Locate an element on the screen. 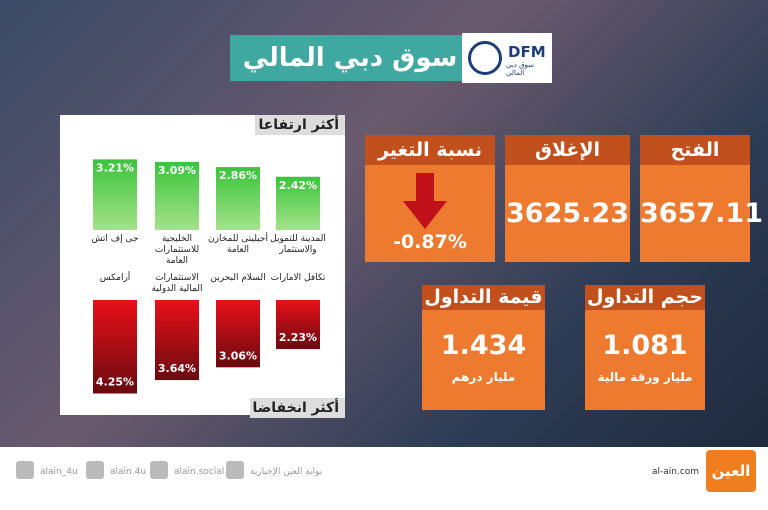 This screenshot has width=768, height=510. youtube: بوابة العين الإخبارية is located at coordinates (286, 472).